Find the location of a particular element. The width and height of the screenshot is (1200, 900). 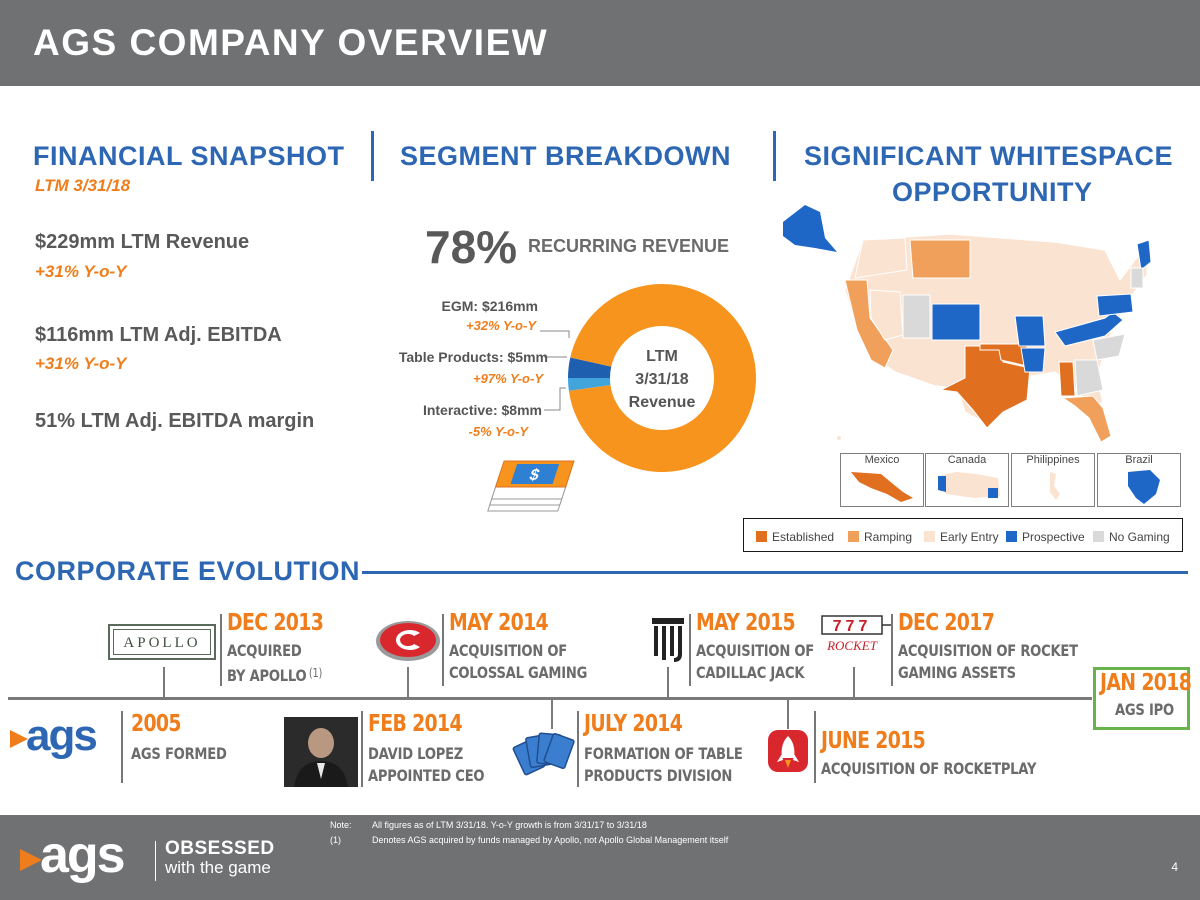

inset-canada: Canada is located at coordinates (967, 480).